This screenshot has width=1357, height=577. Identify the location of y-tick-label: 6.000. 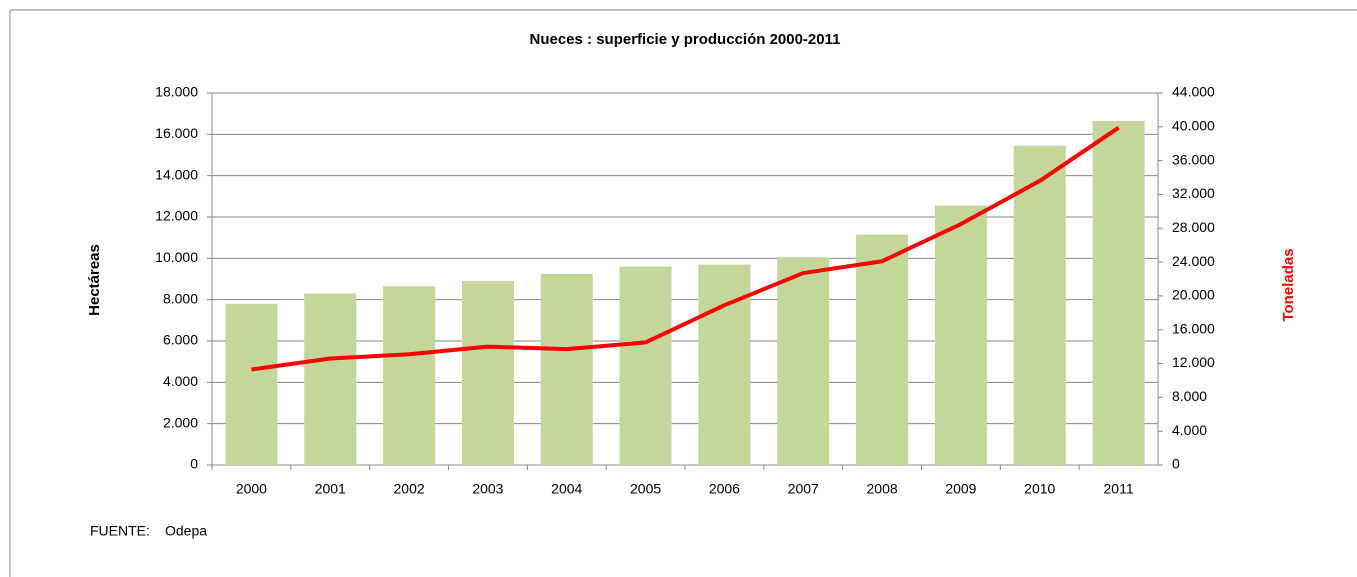
(180, 340).